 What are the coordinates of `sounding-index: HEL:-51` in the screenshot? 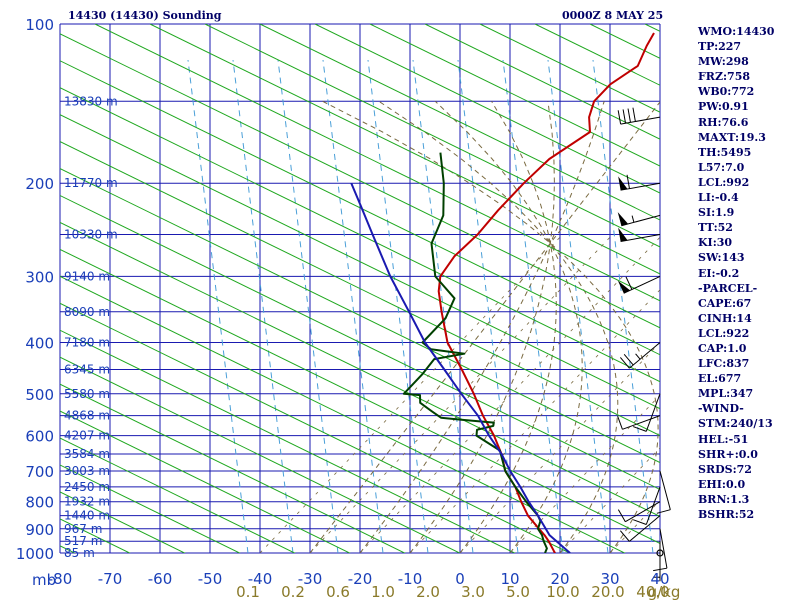 It's located at (723, 439).